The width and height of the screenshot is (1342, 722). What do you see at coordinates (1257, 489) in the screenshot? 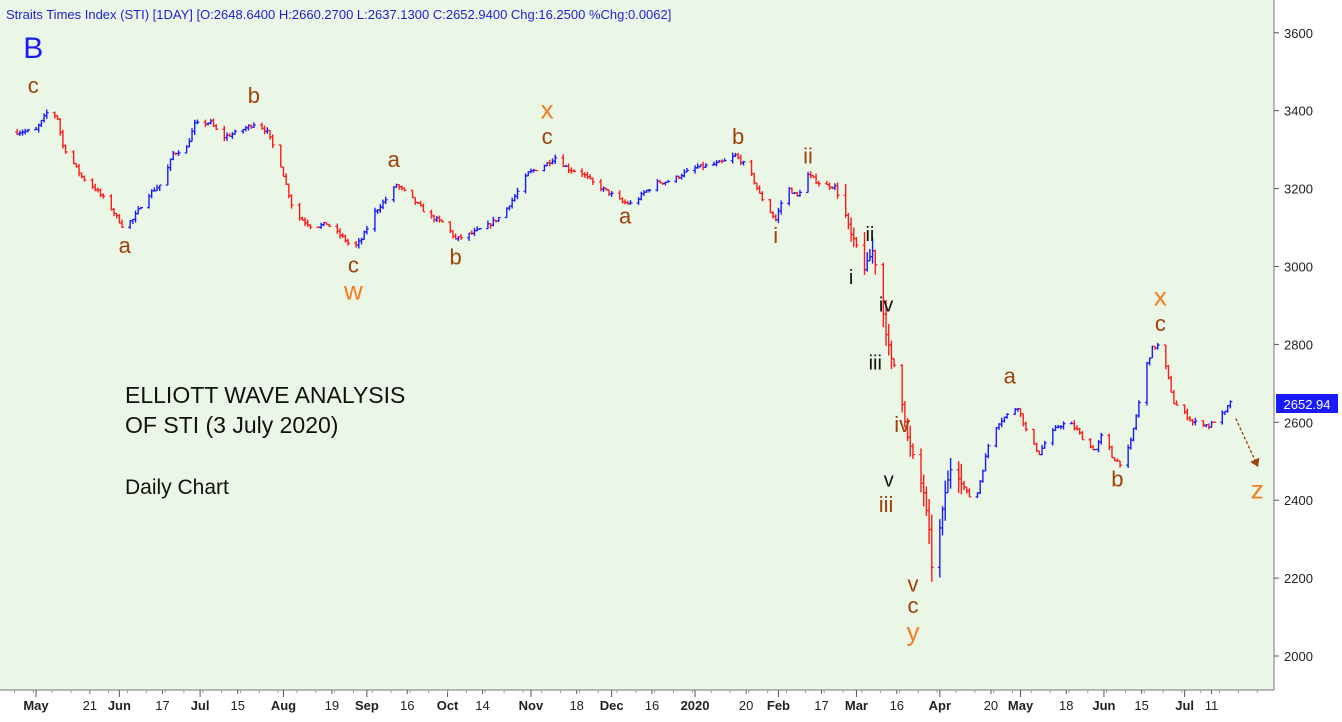
I see `wave-label: z` at bounding box center [1257, 489].